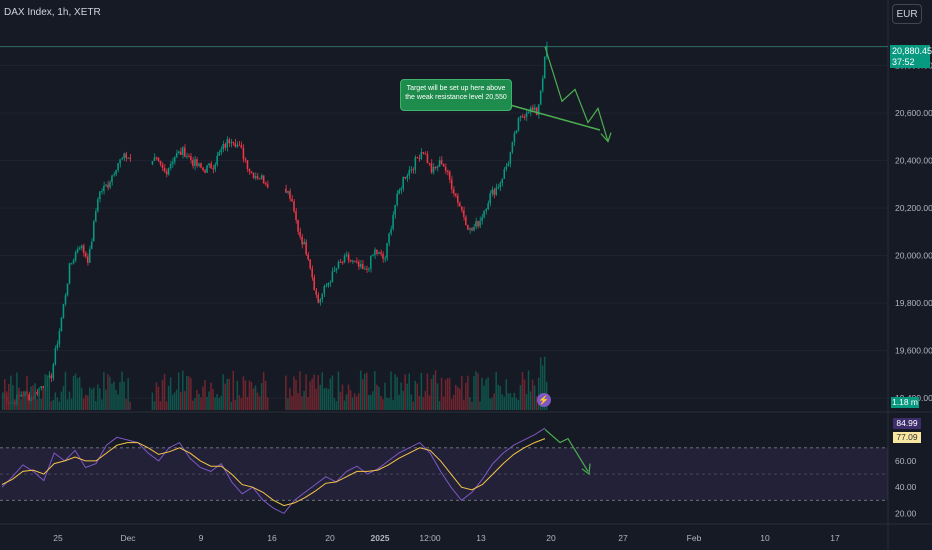 The height and width of the screenshot is (550, 932). I want to click on price-tick-label: 20,400.00, so click(913, 161).